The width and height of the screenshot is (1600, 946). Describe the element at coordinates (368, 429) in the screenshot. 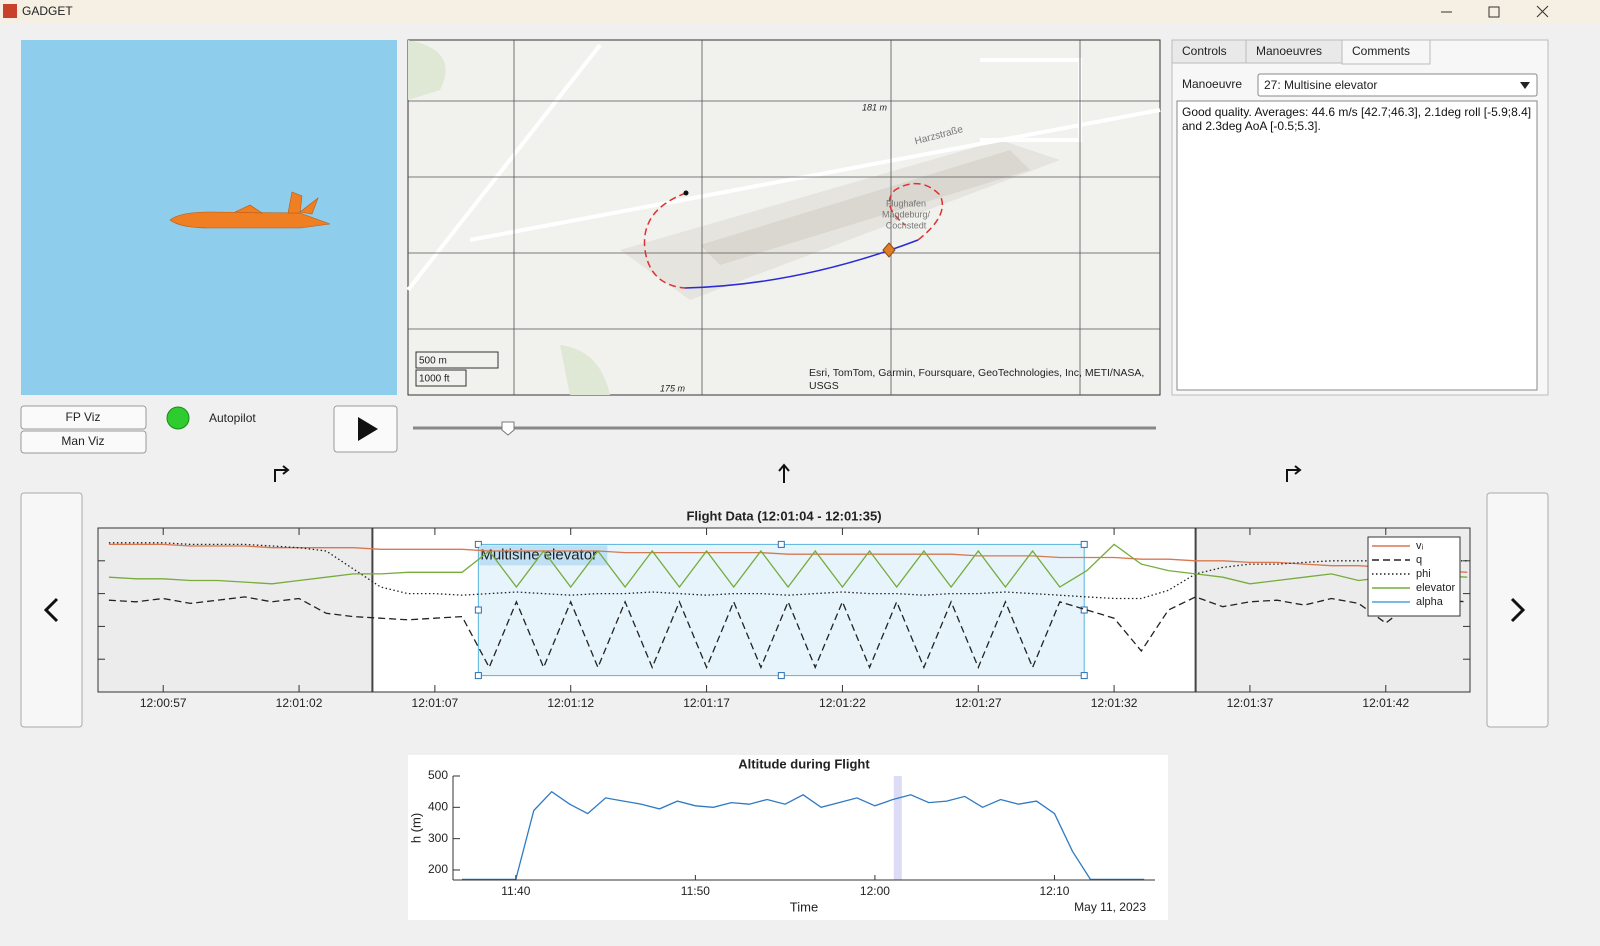

I see `play-icon` at that location.